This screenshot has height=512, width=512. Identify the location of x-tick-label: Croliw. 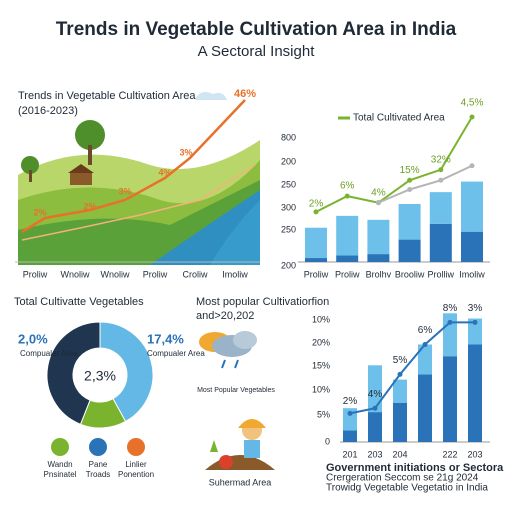
(195, 274).